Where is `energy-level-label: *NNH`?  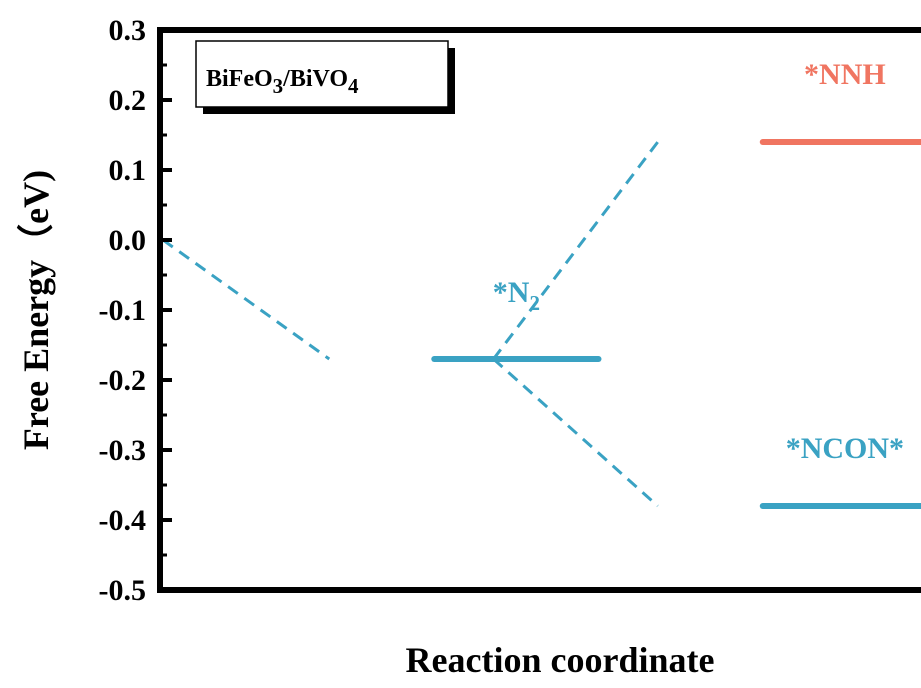
energy-level-label: *NNH is located at coordinates (845, 74).